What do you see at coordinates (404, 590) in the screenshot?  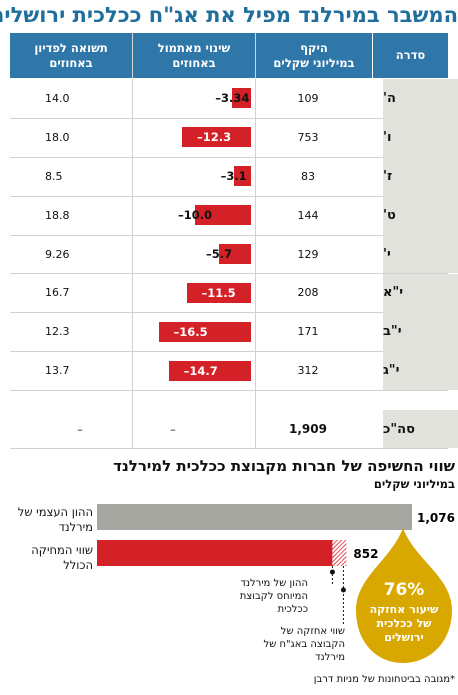 I see `badge-value: 76%` at bounding box center [404, 590].